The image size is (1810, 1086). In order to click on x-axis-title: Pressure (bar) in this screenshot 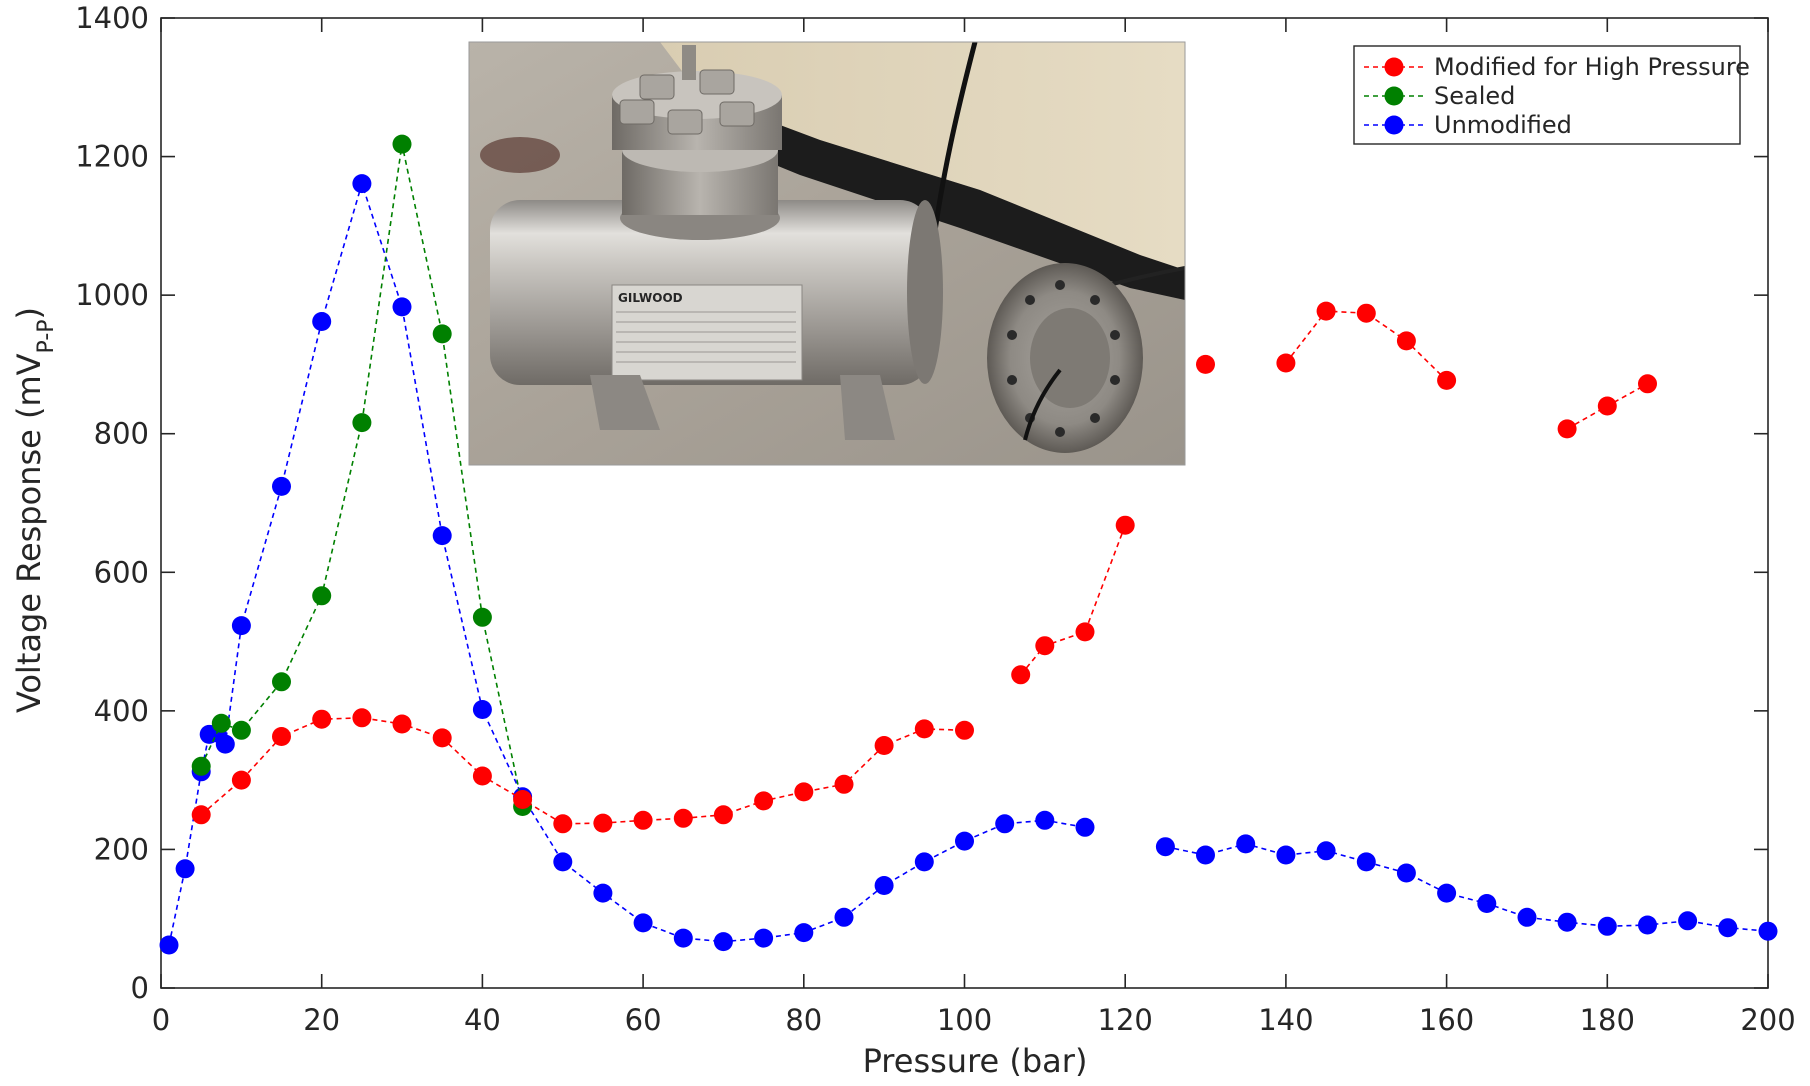, I will do `click(975, 1061)`.